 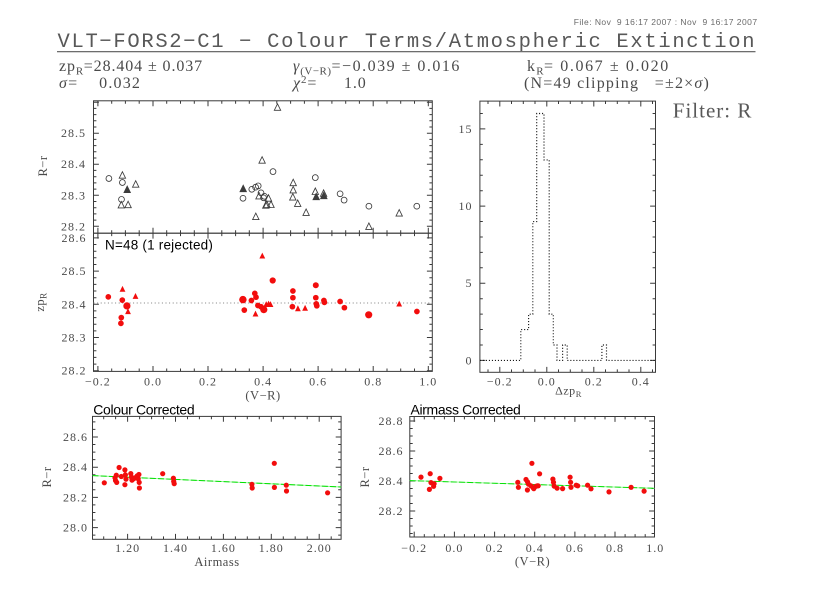 What do you see at coordinates (466, 409) in the screenshot?
I see `svg-text: Airmass Corrected` at bounding box center [466, 409].